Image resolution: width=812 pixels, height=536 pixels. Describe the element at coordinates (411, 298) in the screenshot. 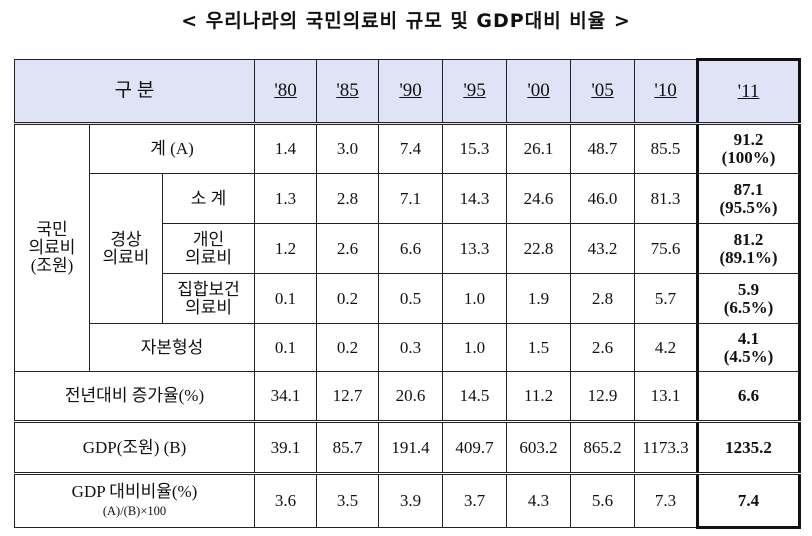

I see `value-cell: 0.5` at that location.